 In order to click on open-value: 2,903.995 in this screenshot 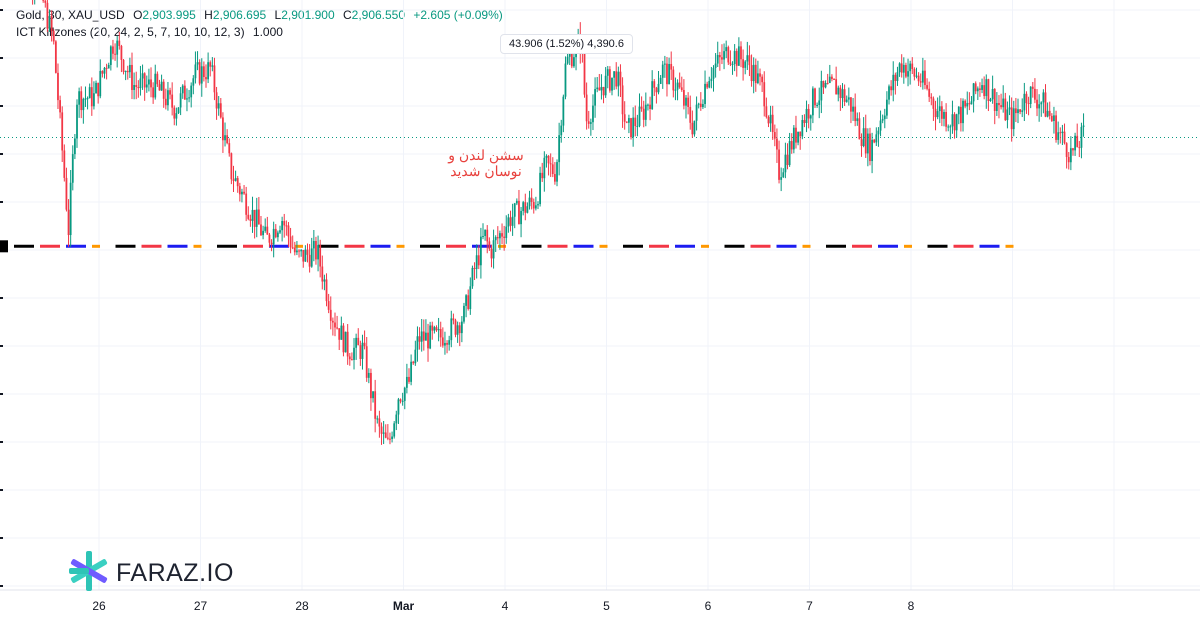, I will do `click(169, 15)`.